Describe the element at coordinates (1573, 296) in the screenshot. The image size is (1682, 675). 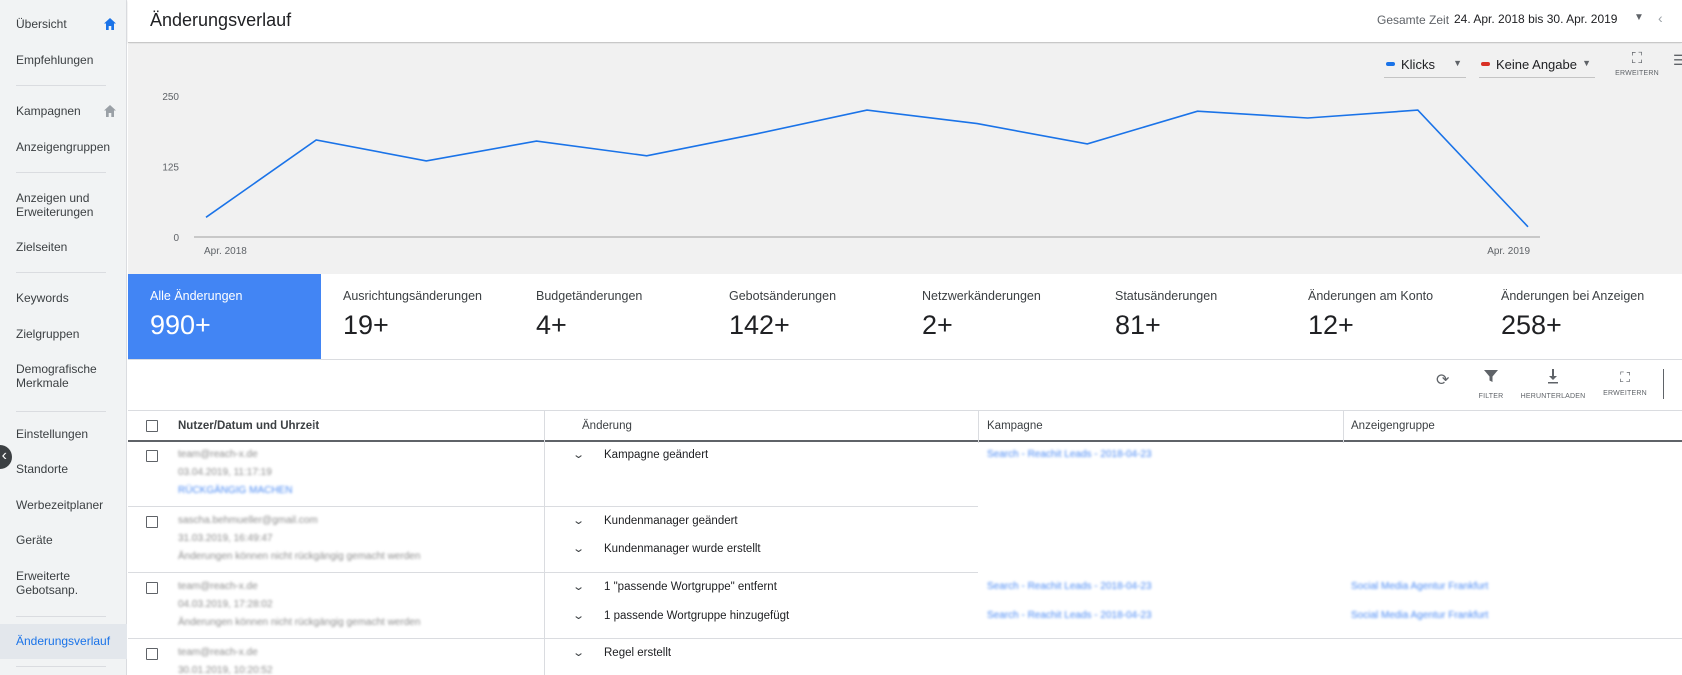
I see `card-label: Änderungen bei Anzeigen` at that location.